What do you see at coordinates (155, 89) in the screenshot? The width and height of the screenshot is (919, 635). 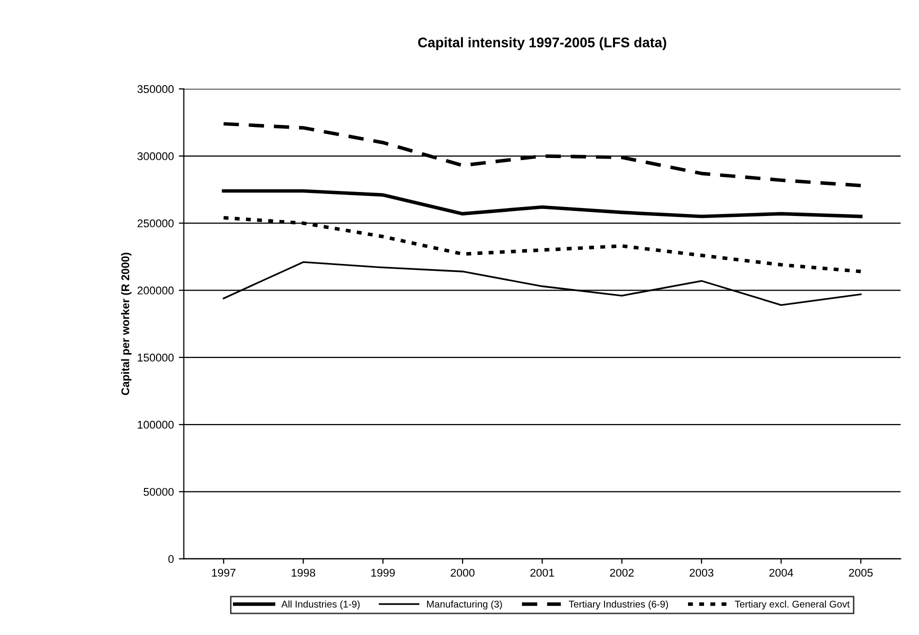 I see `y-tick-label: 350000` at bounding box center [155, 89].